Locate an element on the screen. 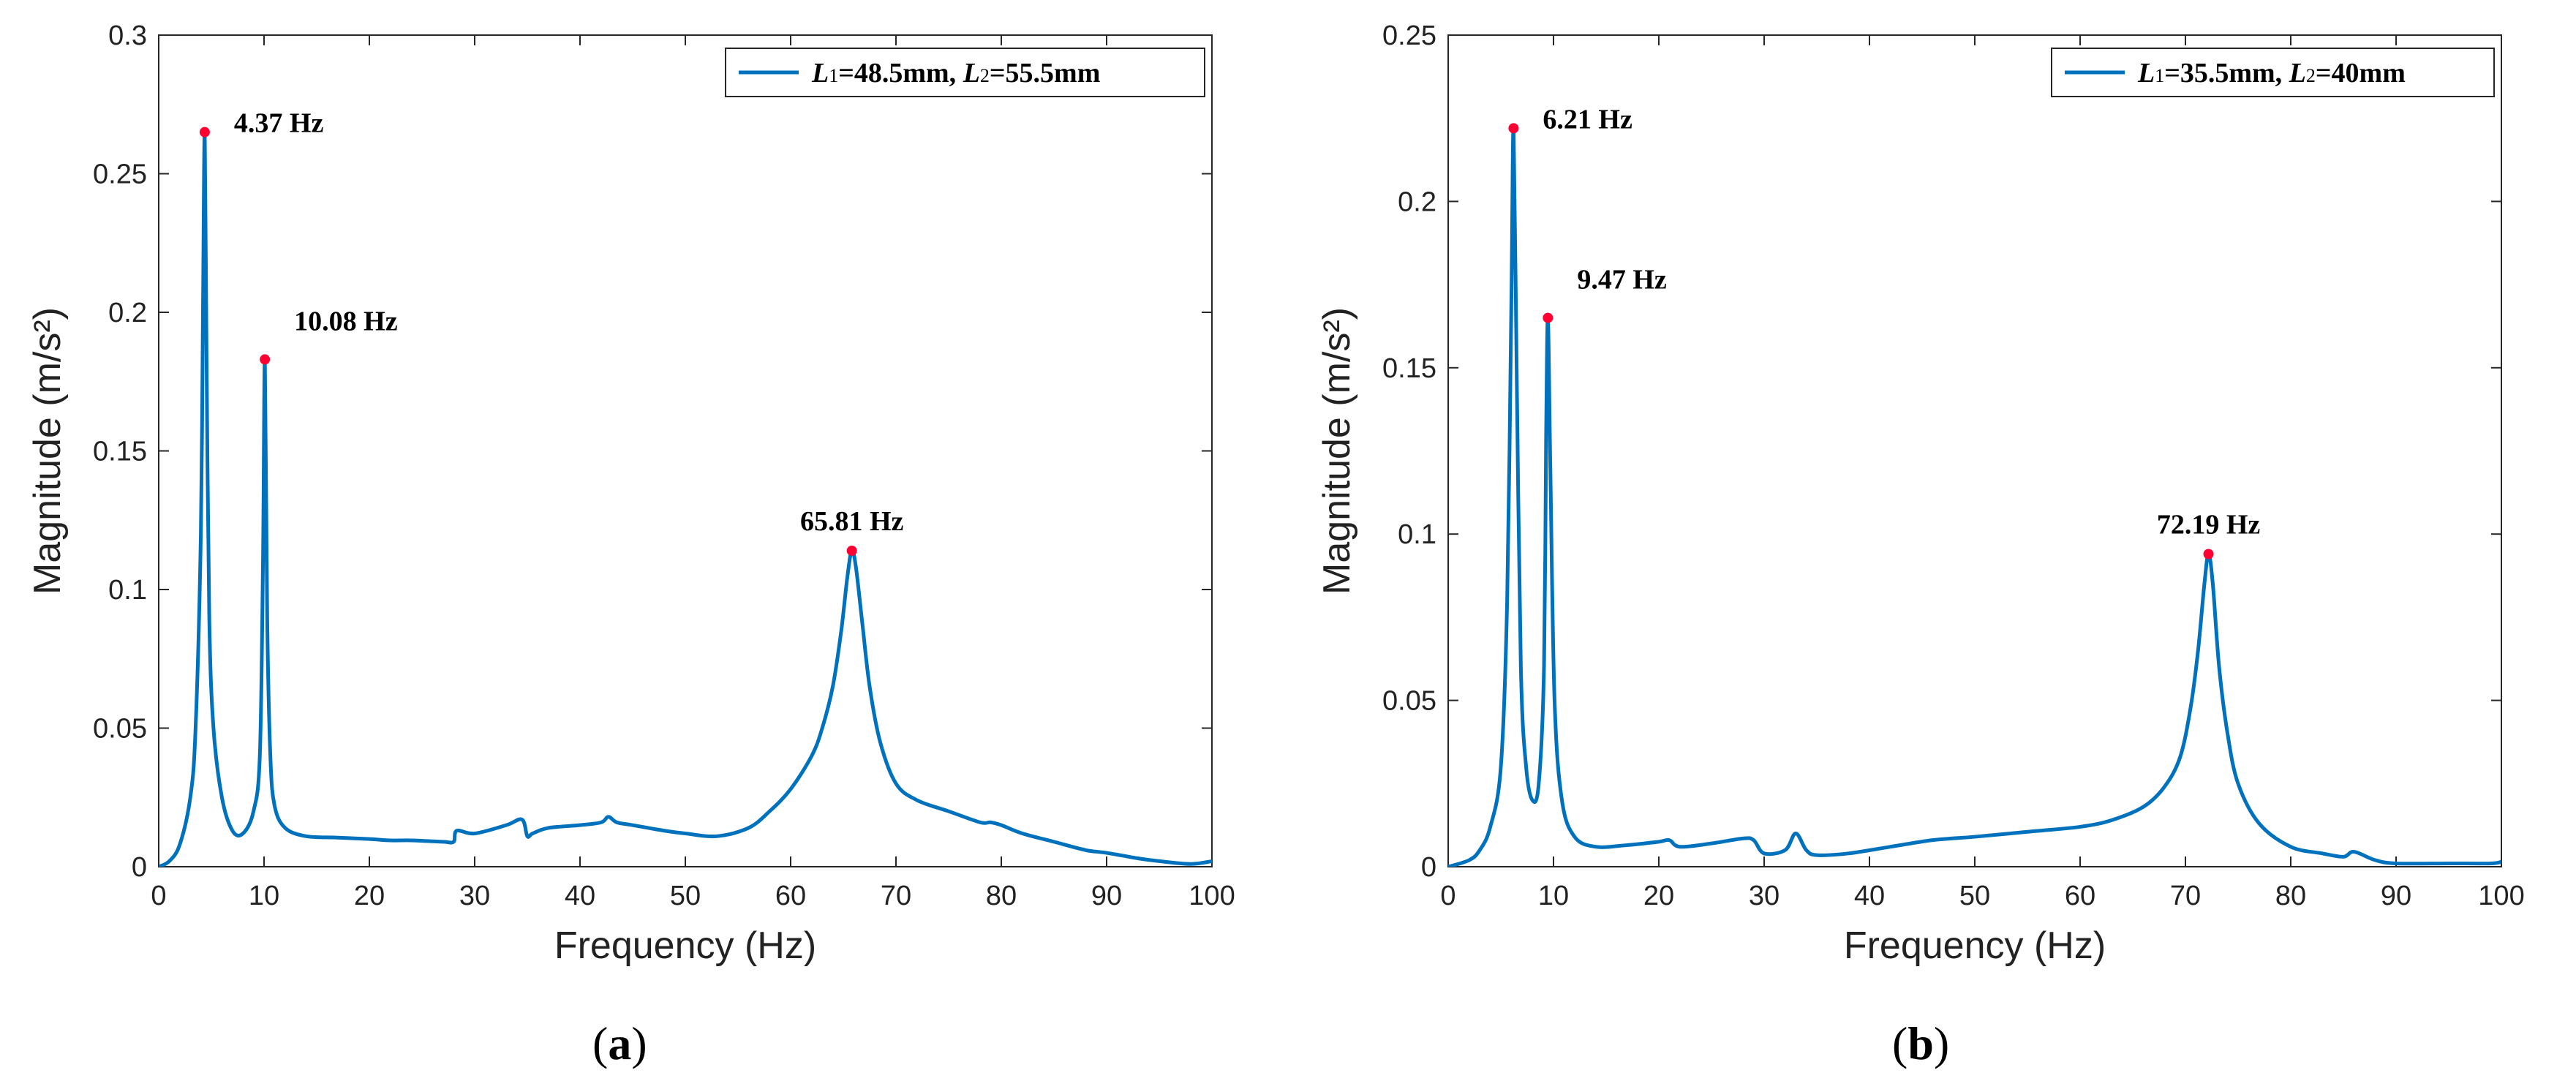 The width and height of the screenshot is (2576, 1092). legend: L1=48.5mm, L2=55.5mm is located at coordinates (965, 72).